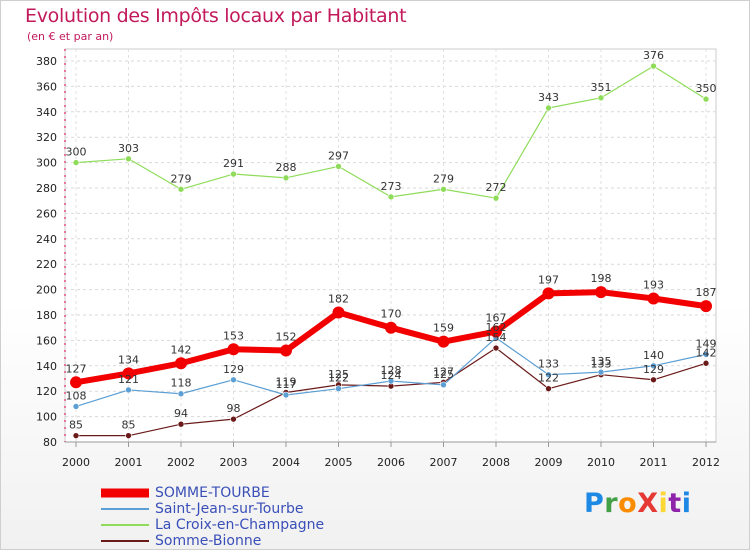 This screenshot has width=750, height=551. I want to click on logo-letter: t, so click(675, 503).